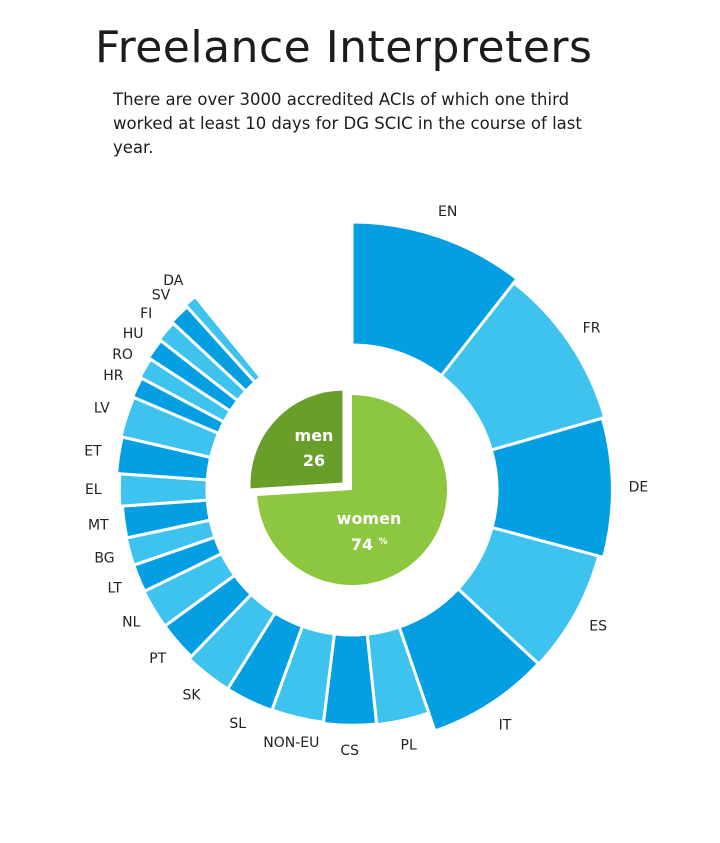  I want to click on label-bg: BG, so click(104, 559).